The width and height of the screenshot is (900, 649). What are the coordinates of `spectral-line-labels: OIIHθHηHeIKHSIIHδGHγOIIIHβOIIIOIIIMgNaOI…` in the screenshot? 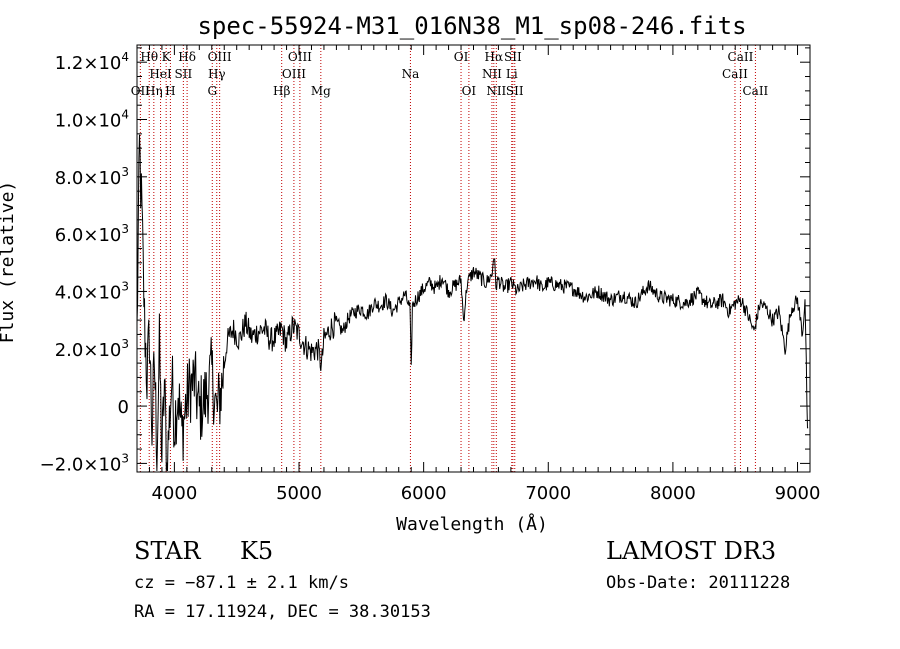 It's located at (450, 74).